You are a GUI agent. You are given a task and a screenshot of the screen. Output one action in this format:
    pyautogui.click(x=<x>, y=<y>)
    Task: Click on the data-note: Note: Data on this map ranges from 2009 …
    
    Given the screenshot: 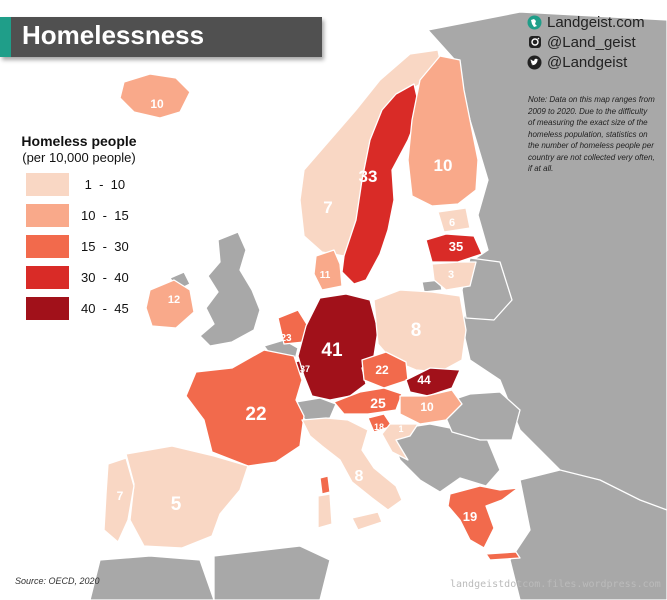 What is the action you would take?
    pyautogui.click(x=591, y=134)
    